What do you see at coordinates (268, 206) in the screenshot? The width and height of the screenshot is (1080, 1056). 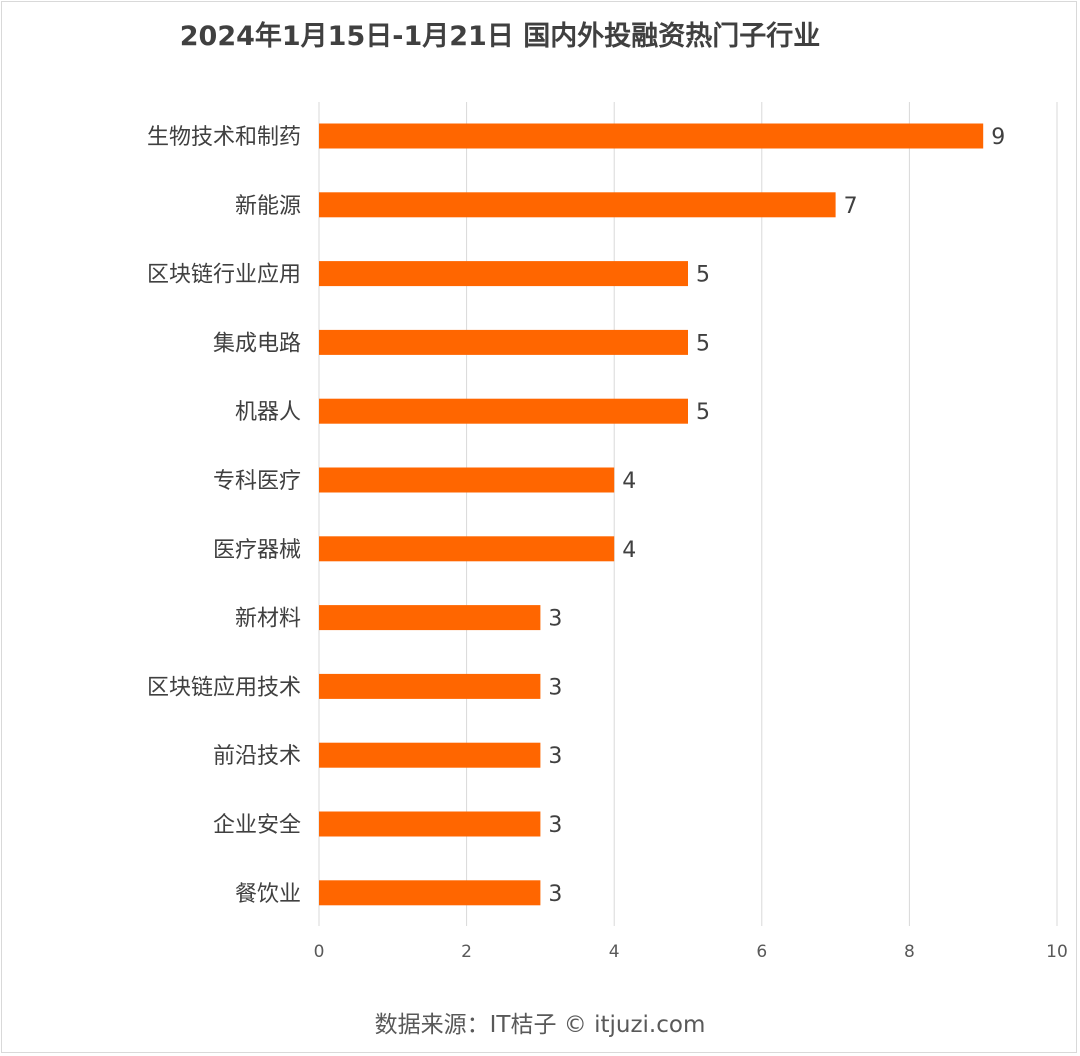 I see `y-category-label: 新能源` at bounding box center [268, 206].